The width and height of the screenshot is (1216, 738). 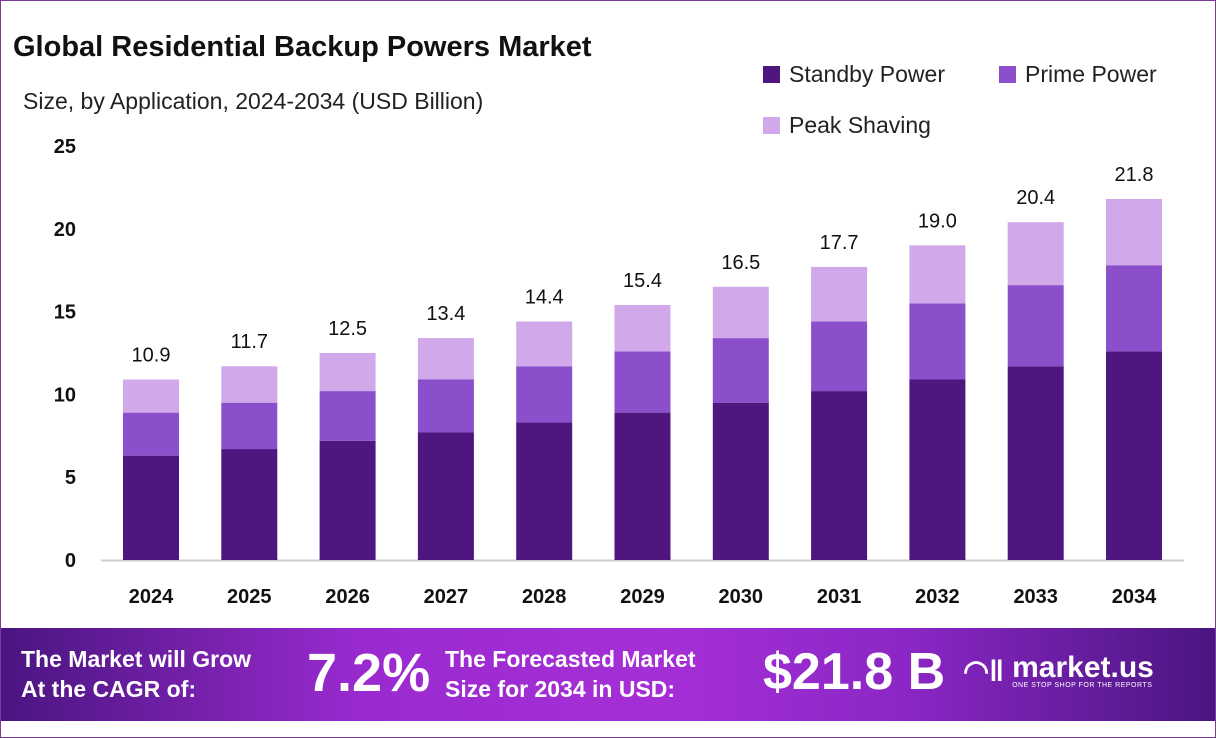 I want to click on x-tick-label: 2034, so click(x=1134, y=597).